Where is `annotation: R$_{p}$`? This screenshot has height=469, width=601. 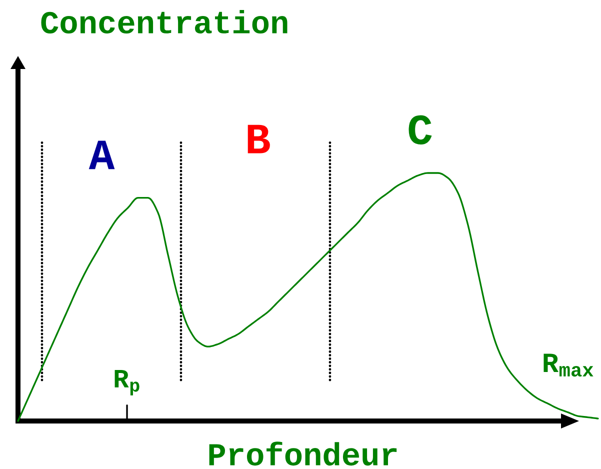 annotation: R$_{p}$ is located at coordinates (127, 383).